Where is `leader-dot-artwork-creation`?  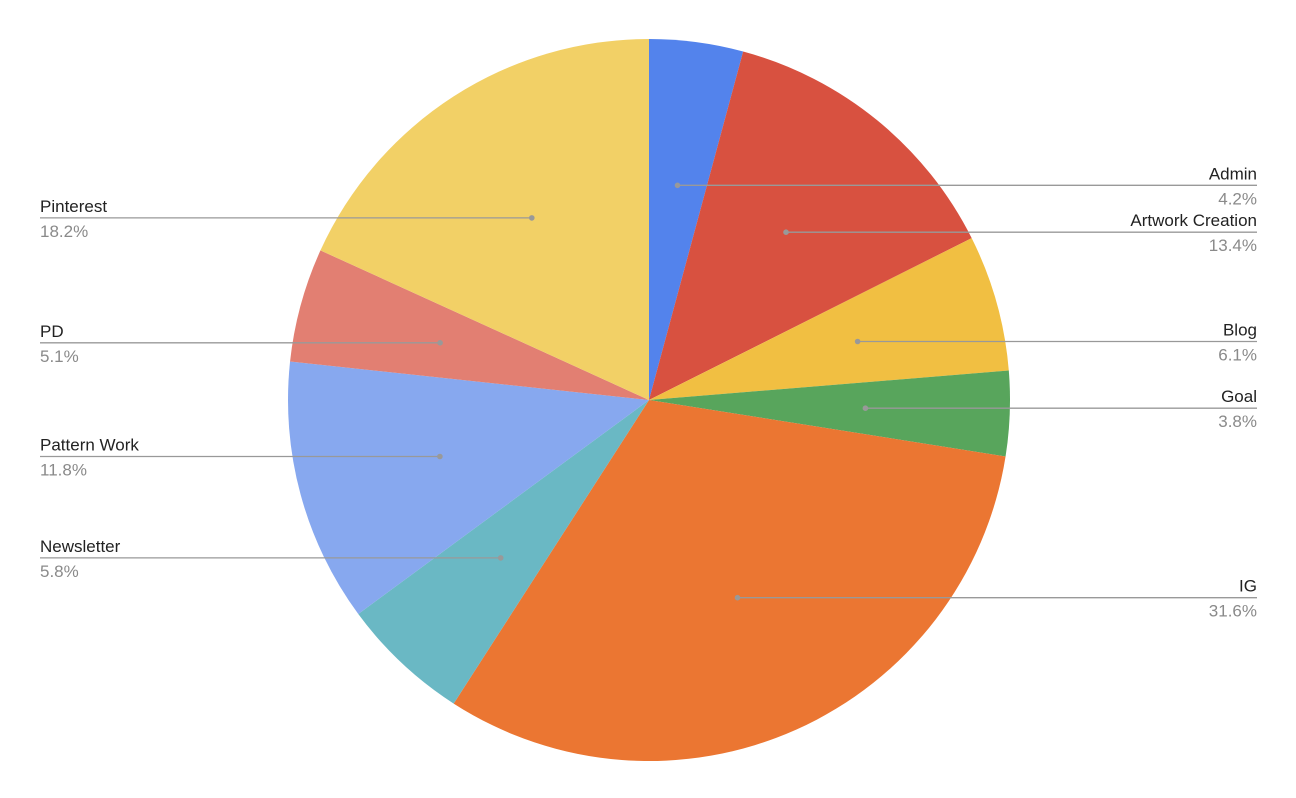 leader-dot-artwork-creation is located at coordinates (786, 232).